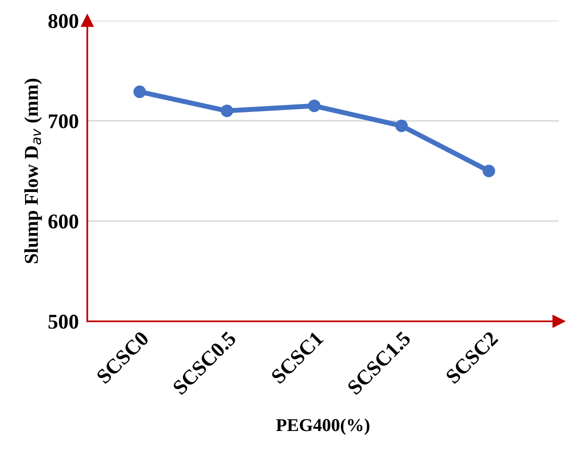 The image size is (582, 459). What do you see at coordinates (63, 321) in the screenshot?
I see `y-tick-label: 500` at bounding box center [63, 321].